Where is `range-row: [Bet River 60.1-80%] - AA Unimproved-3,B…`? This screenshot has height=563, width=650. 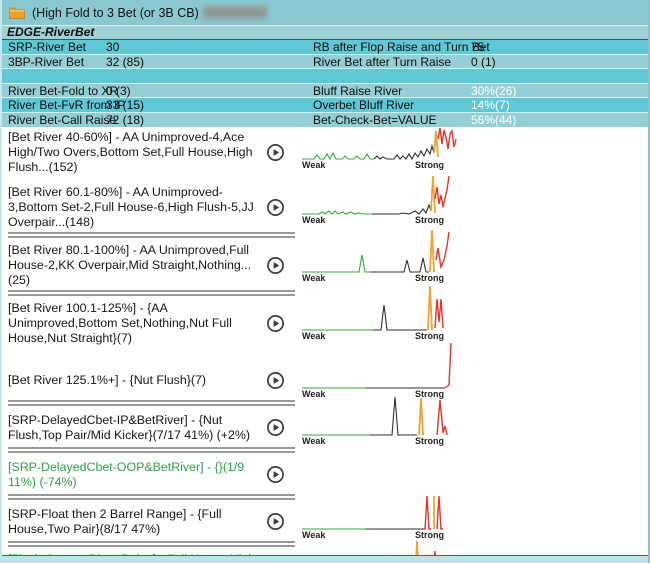 range-row: [Bet River 60.1-80%] - AA Unimproved-3,B… is located at coordinates (328, 202).